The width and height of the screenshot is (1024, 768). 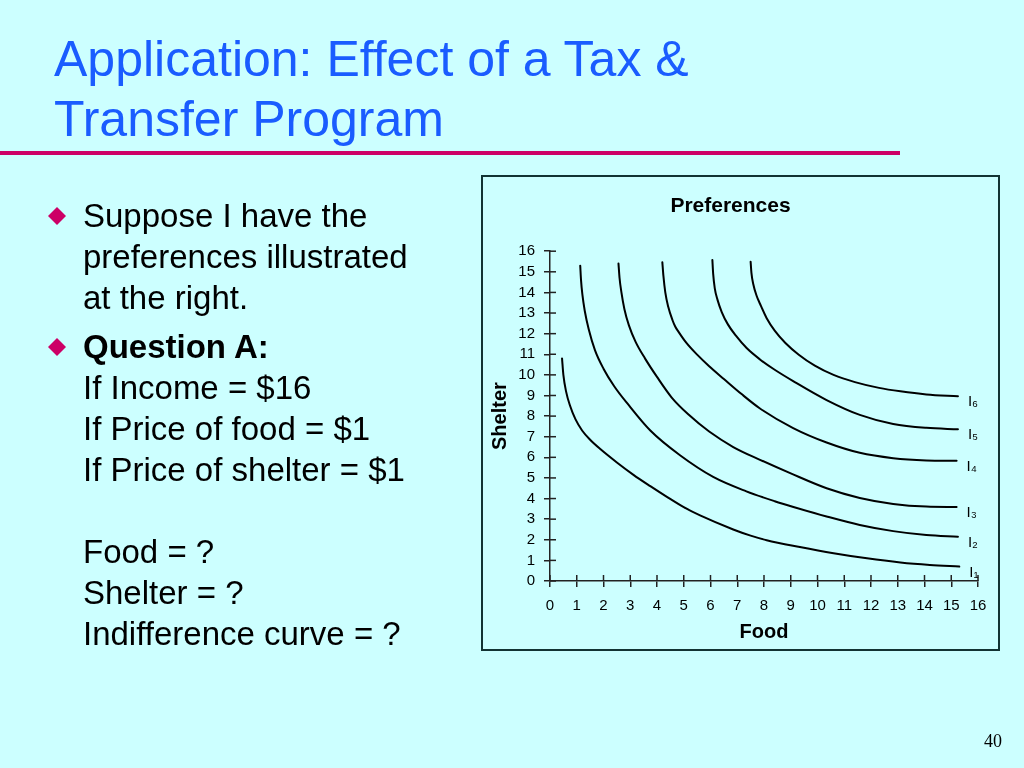 I want to click on y-tick-label: 0, so click(x=530, y=580).